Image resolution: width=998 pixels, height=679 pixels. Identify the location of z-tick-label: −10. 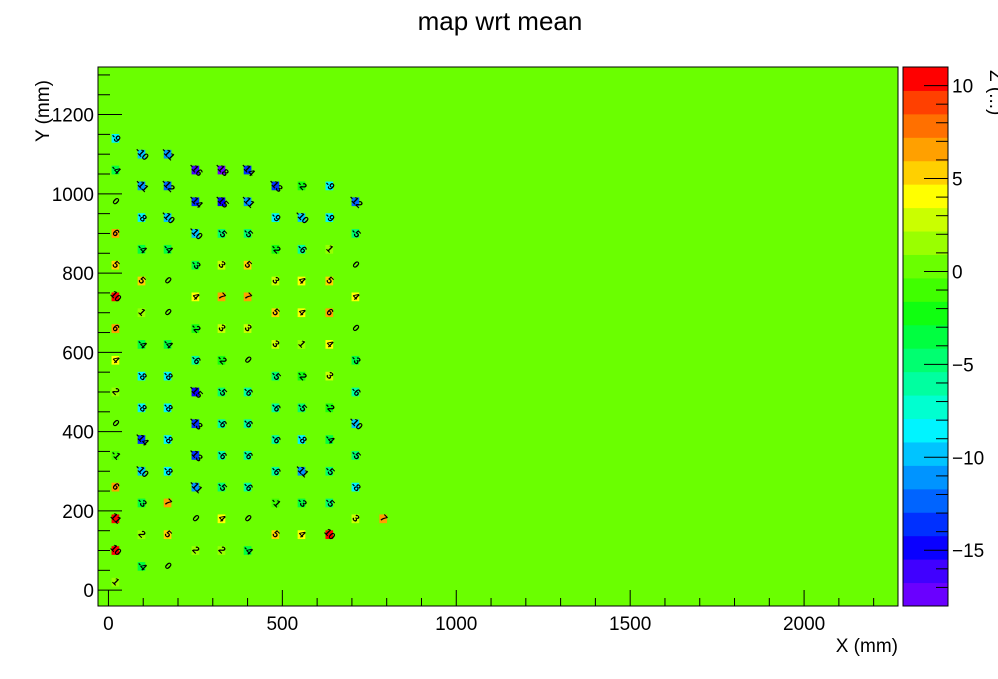
(968, 458).